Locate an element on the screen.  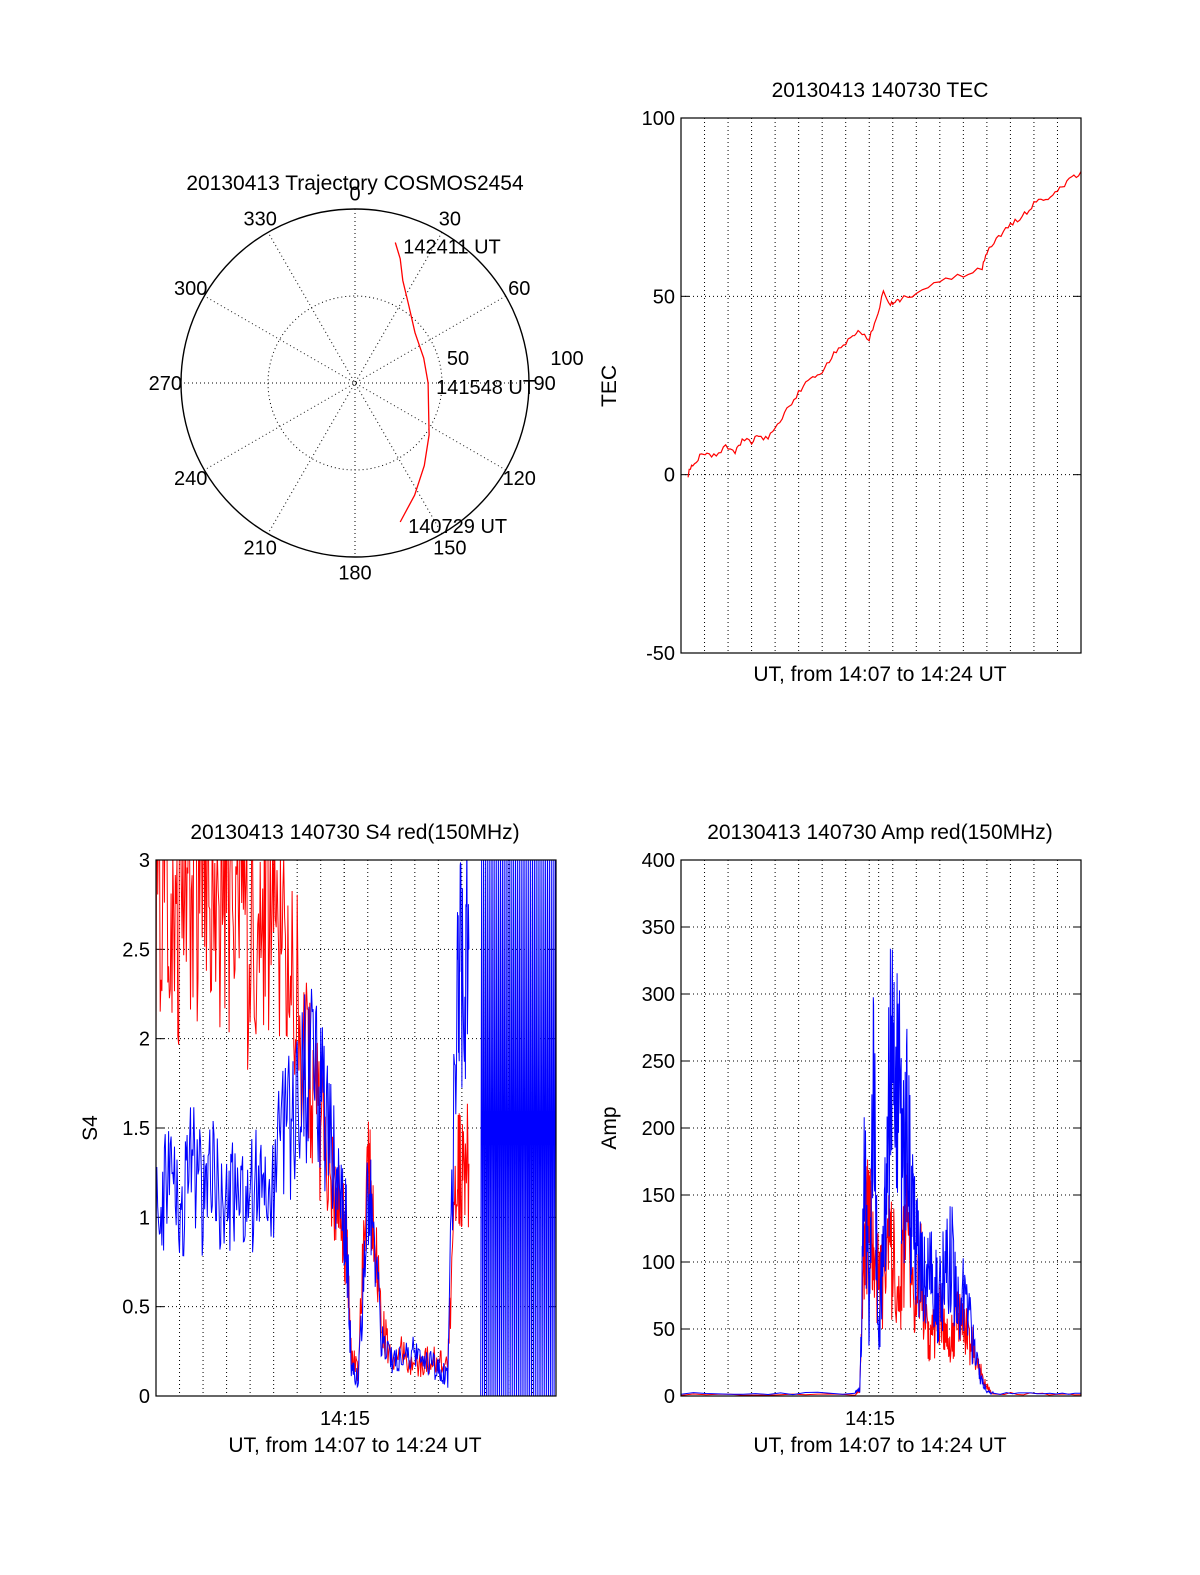
s4-ylabel: S4 is located at coordinates (90, 1128).